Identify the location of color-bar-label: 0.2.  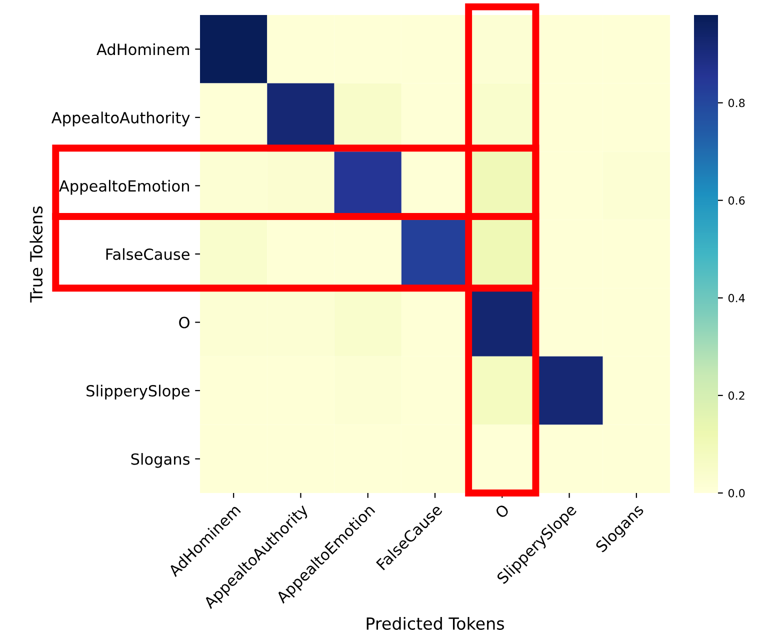
(736, 395).